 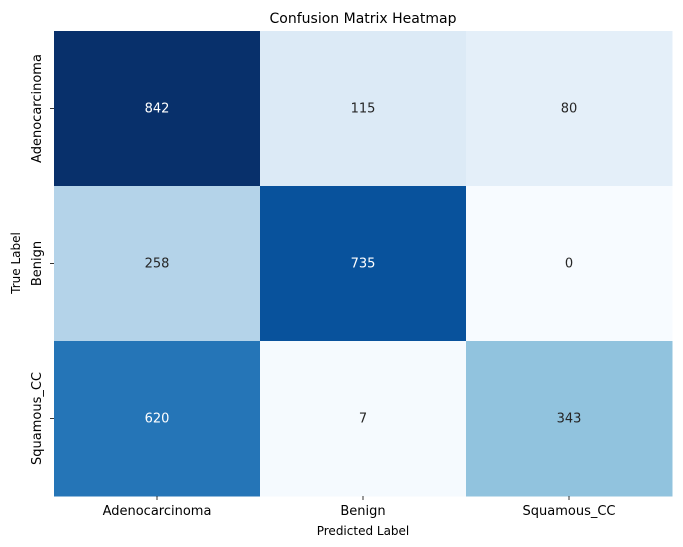 I want to click on y-tick-label-2: Squamous_CC, so click(x=37, y=418).